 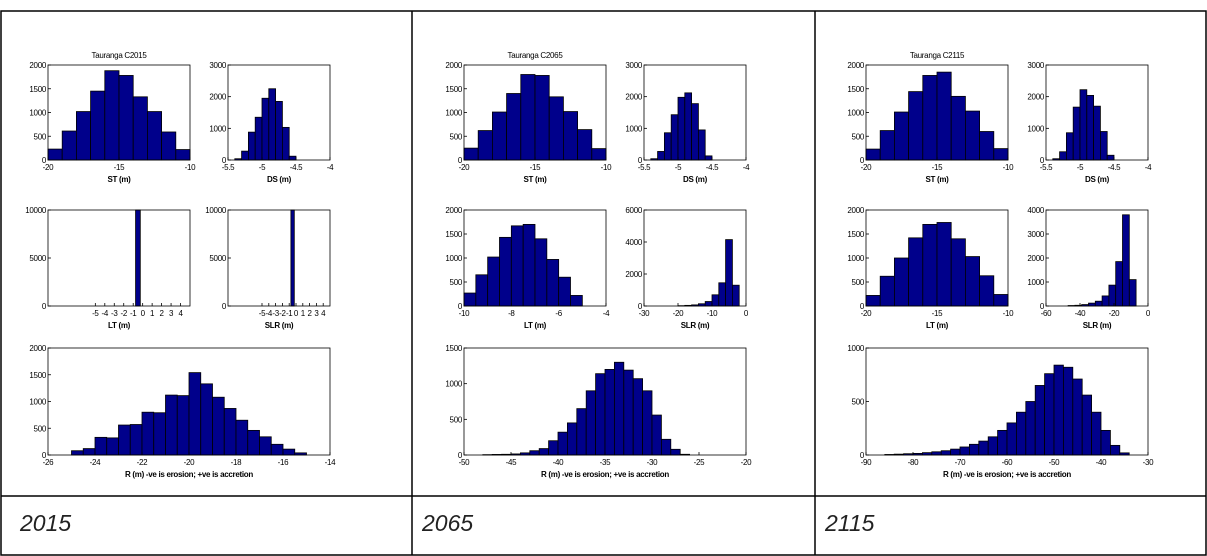 What do you see at coordinates (289, 313) in the screenshot?
I see `x-tick-label: -1` at bounding box center [289, 313].